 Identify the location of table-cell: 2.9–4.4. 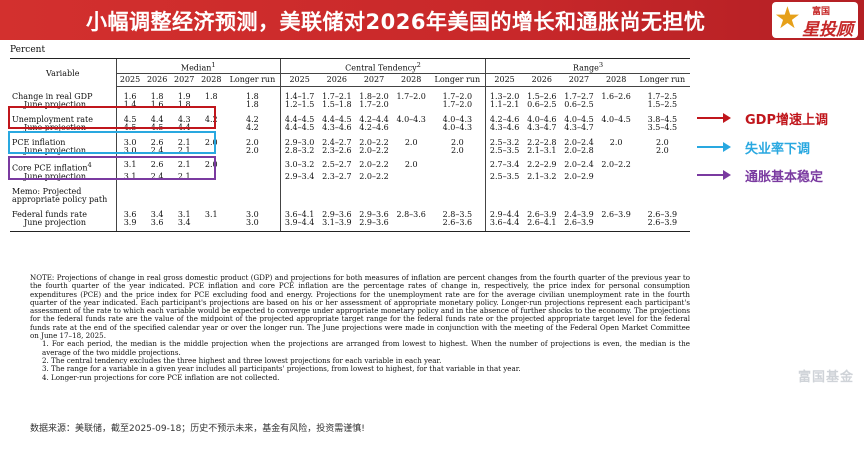
(504, 215).